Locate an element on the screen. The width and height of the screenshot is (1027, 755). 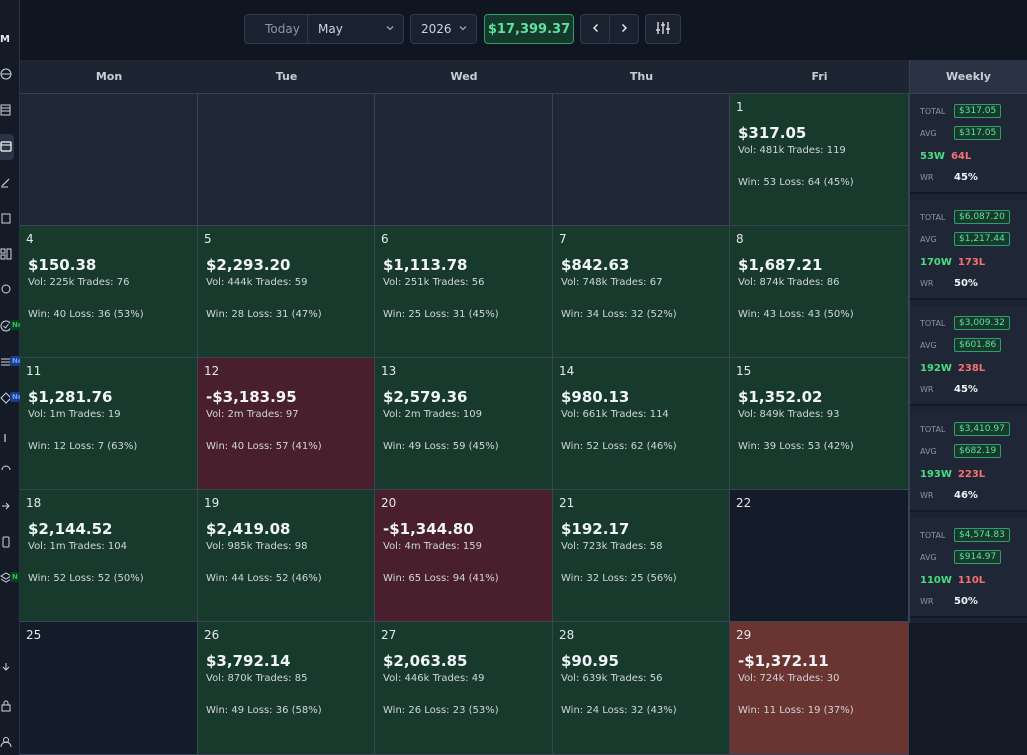
diamond-icon is located at coordinates (6, 398).